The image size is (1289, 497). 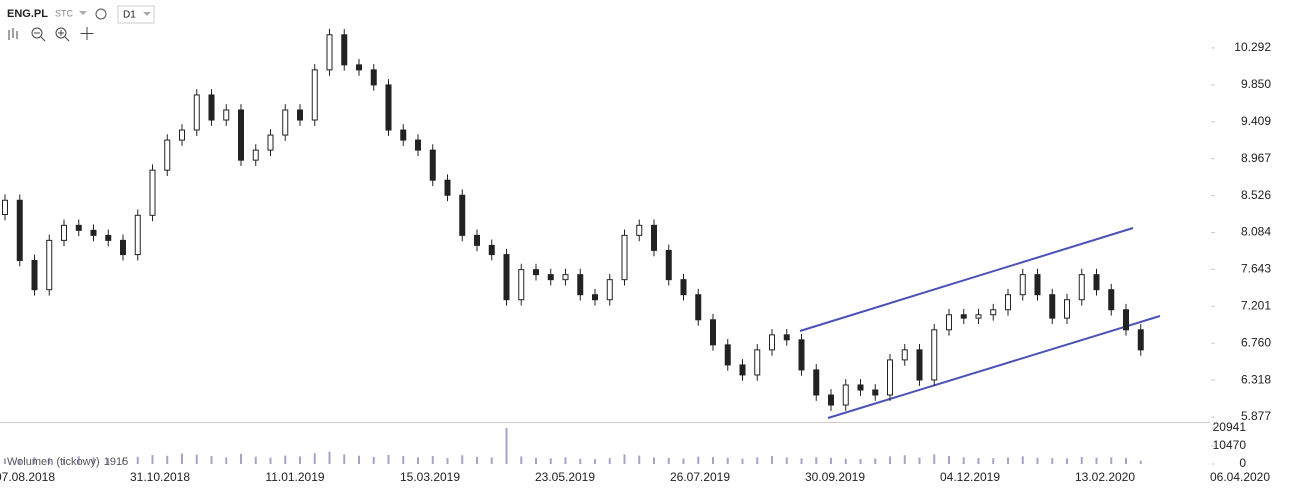 I want to click on x-tick-label: 23.05.2019, so click(x=565, y=477).